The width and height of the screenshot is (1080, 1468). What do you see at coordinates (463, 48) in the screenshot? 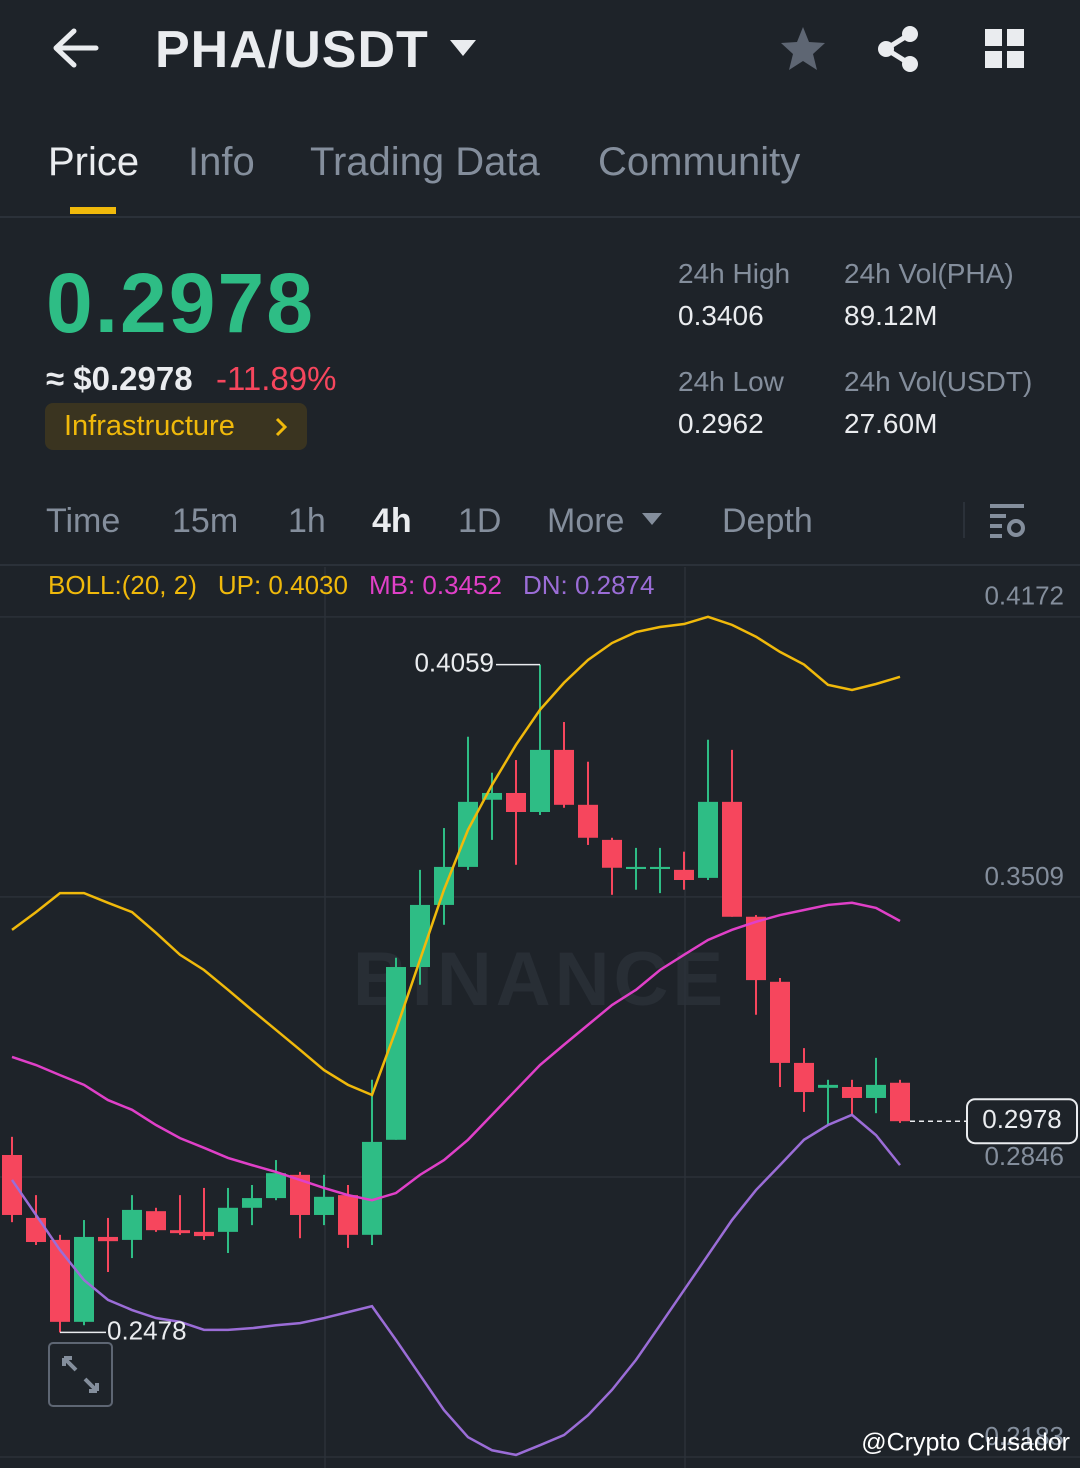
I see `pair-dropdown` at bounding box center [463, 48].